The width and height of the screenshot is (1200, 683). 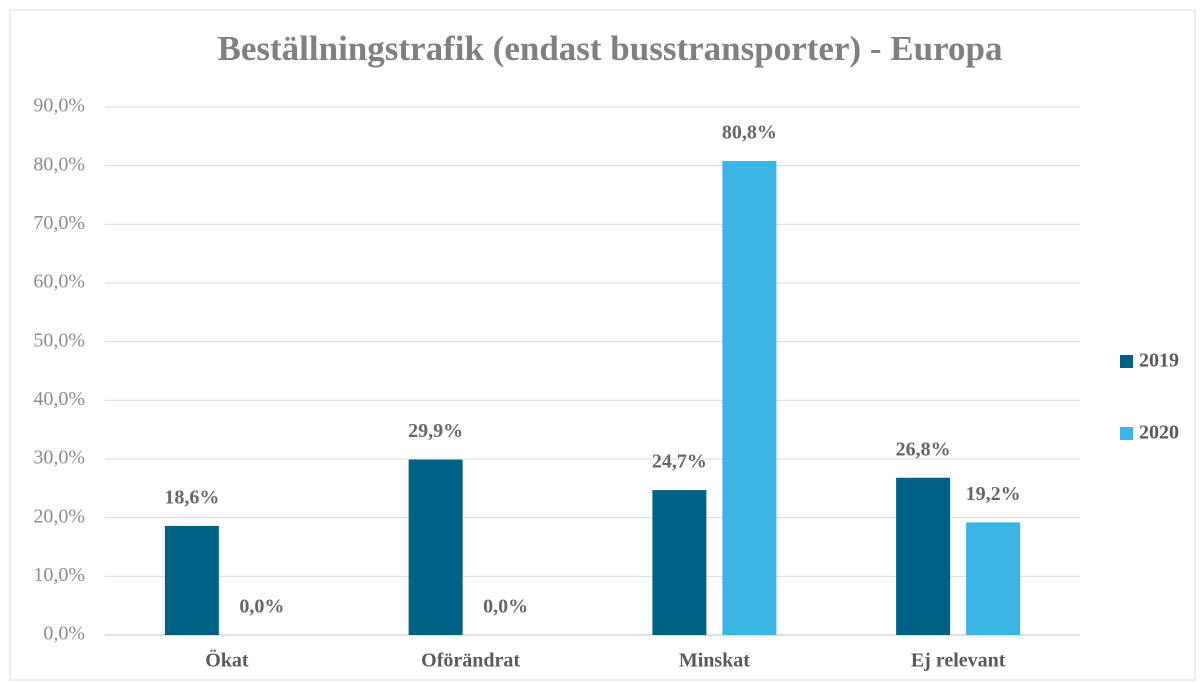 I want to click on x-tick-label: Oförändrat, so click(x=470, y=661).